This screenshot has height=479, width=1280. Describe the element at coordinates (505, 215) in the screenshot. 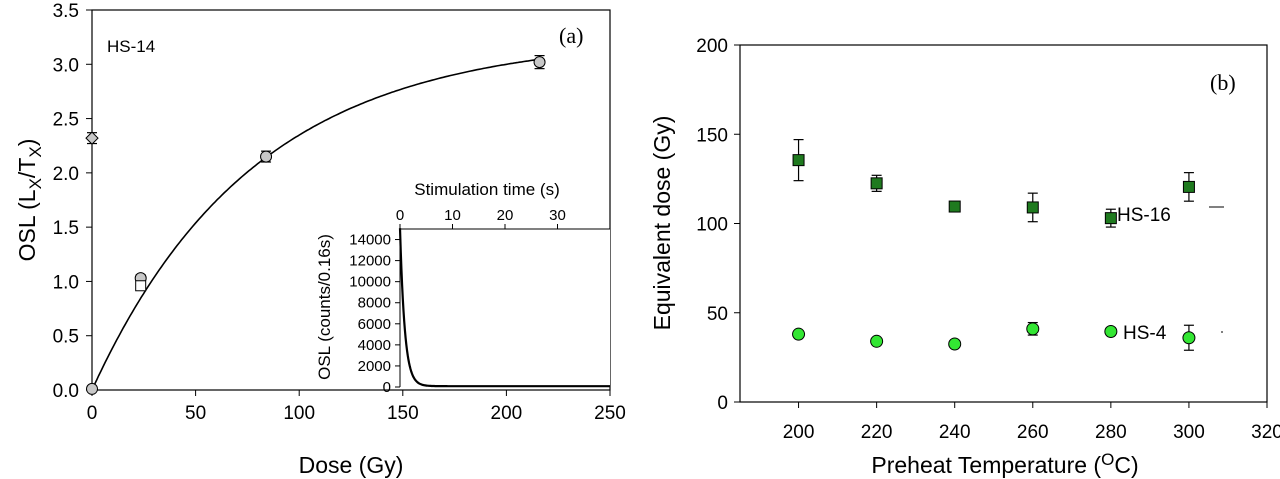

I see `inset-x-tick-label: 20` at that location.